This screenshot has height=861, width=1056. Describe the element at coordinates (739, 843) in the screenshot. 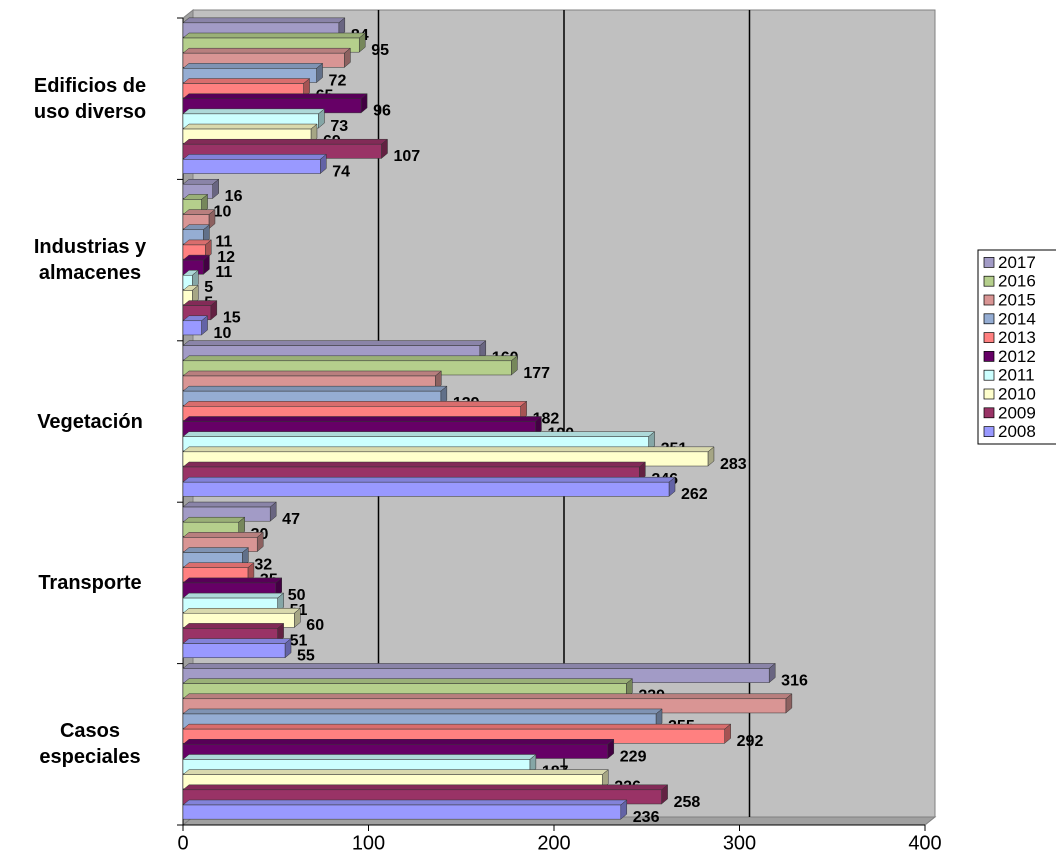

I see `x-tick-label: 300` at that location.